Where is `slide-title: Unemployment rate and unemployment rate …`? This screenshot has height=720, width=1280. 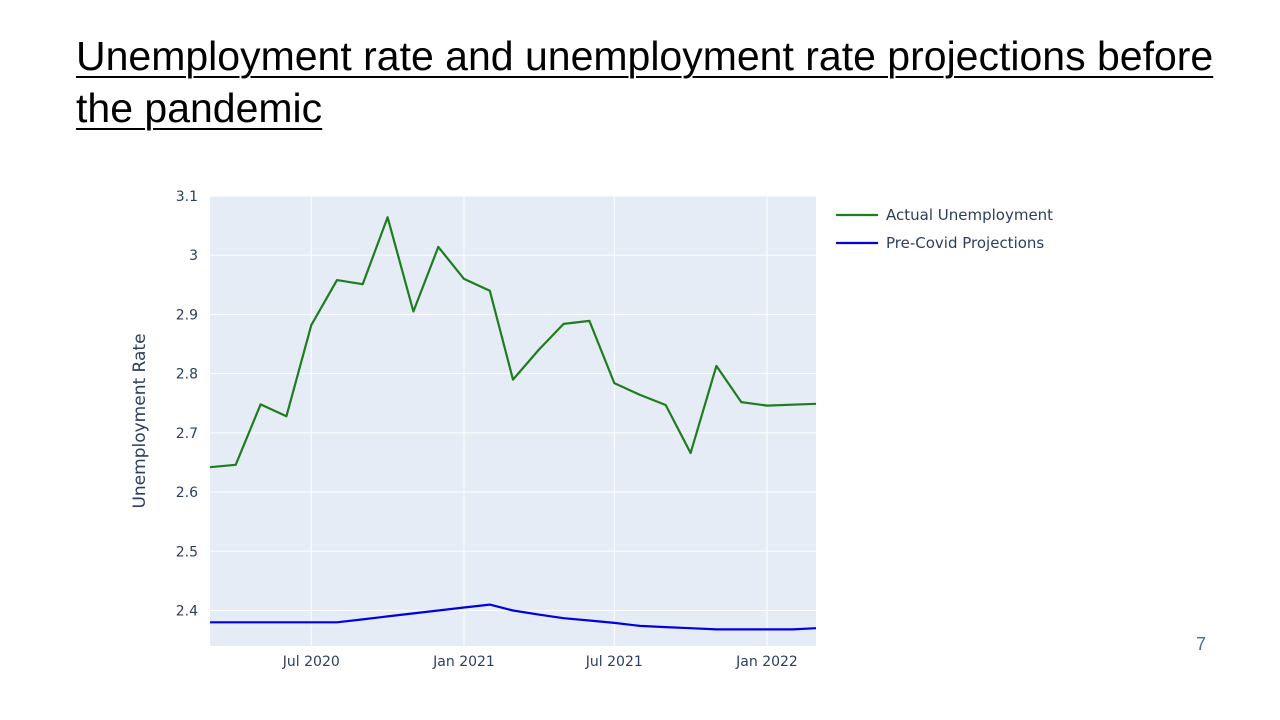 slide-title: Unemployment rate and unemployment rate … is located at coordinates (645, 82).